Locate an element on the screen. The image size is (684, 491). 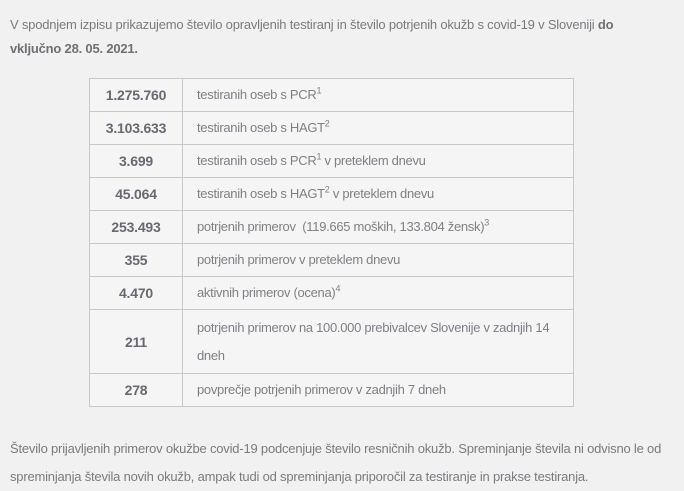
table-row: 3.103.633 testiranih oseb s HAGT2 is located at coordinates (331, 128).